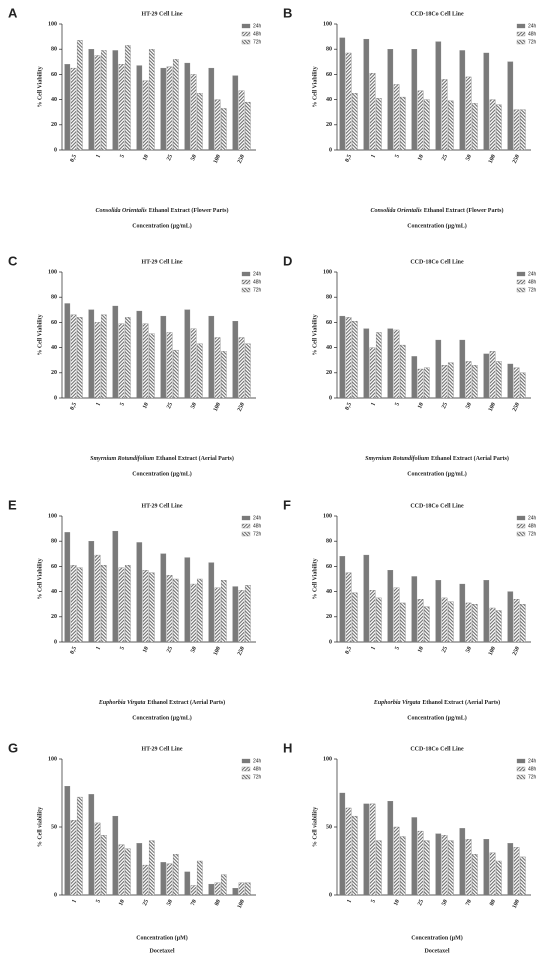 This screenshot has width=550, height=964. What do you see at coordinates (146, 650) in the screenshot?
I see `x-tick-label: 10` at bounding box center [146, 650].